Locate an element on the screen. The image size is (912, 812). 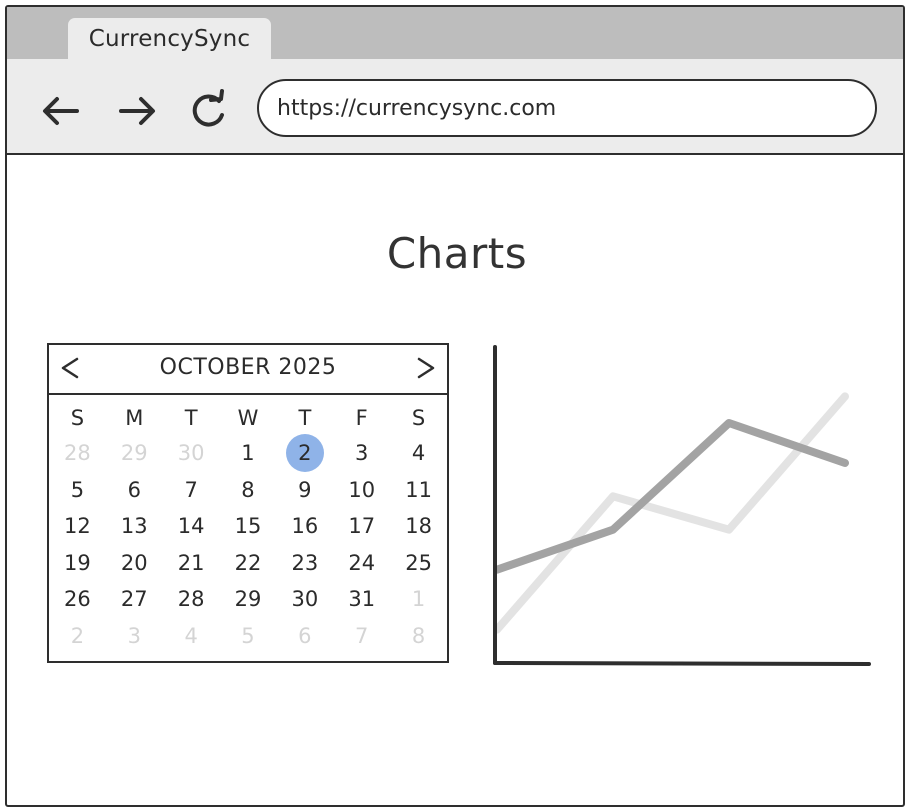
calendar-day: 12 is located at coordinates (77, 526).